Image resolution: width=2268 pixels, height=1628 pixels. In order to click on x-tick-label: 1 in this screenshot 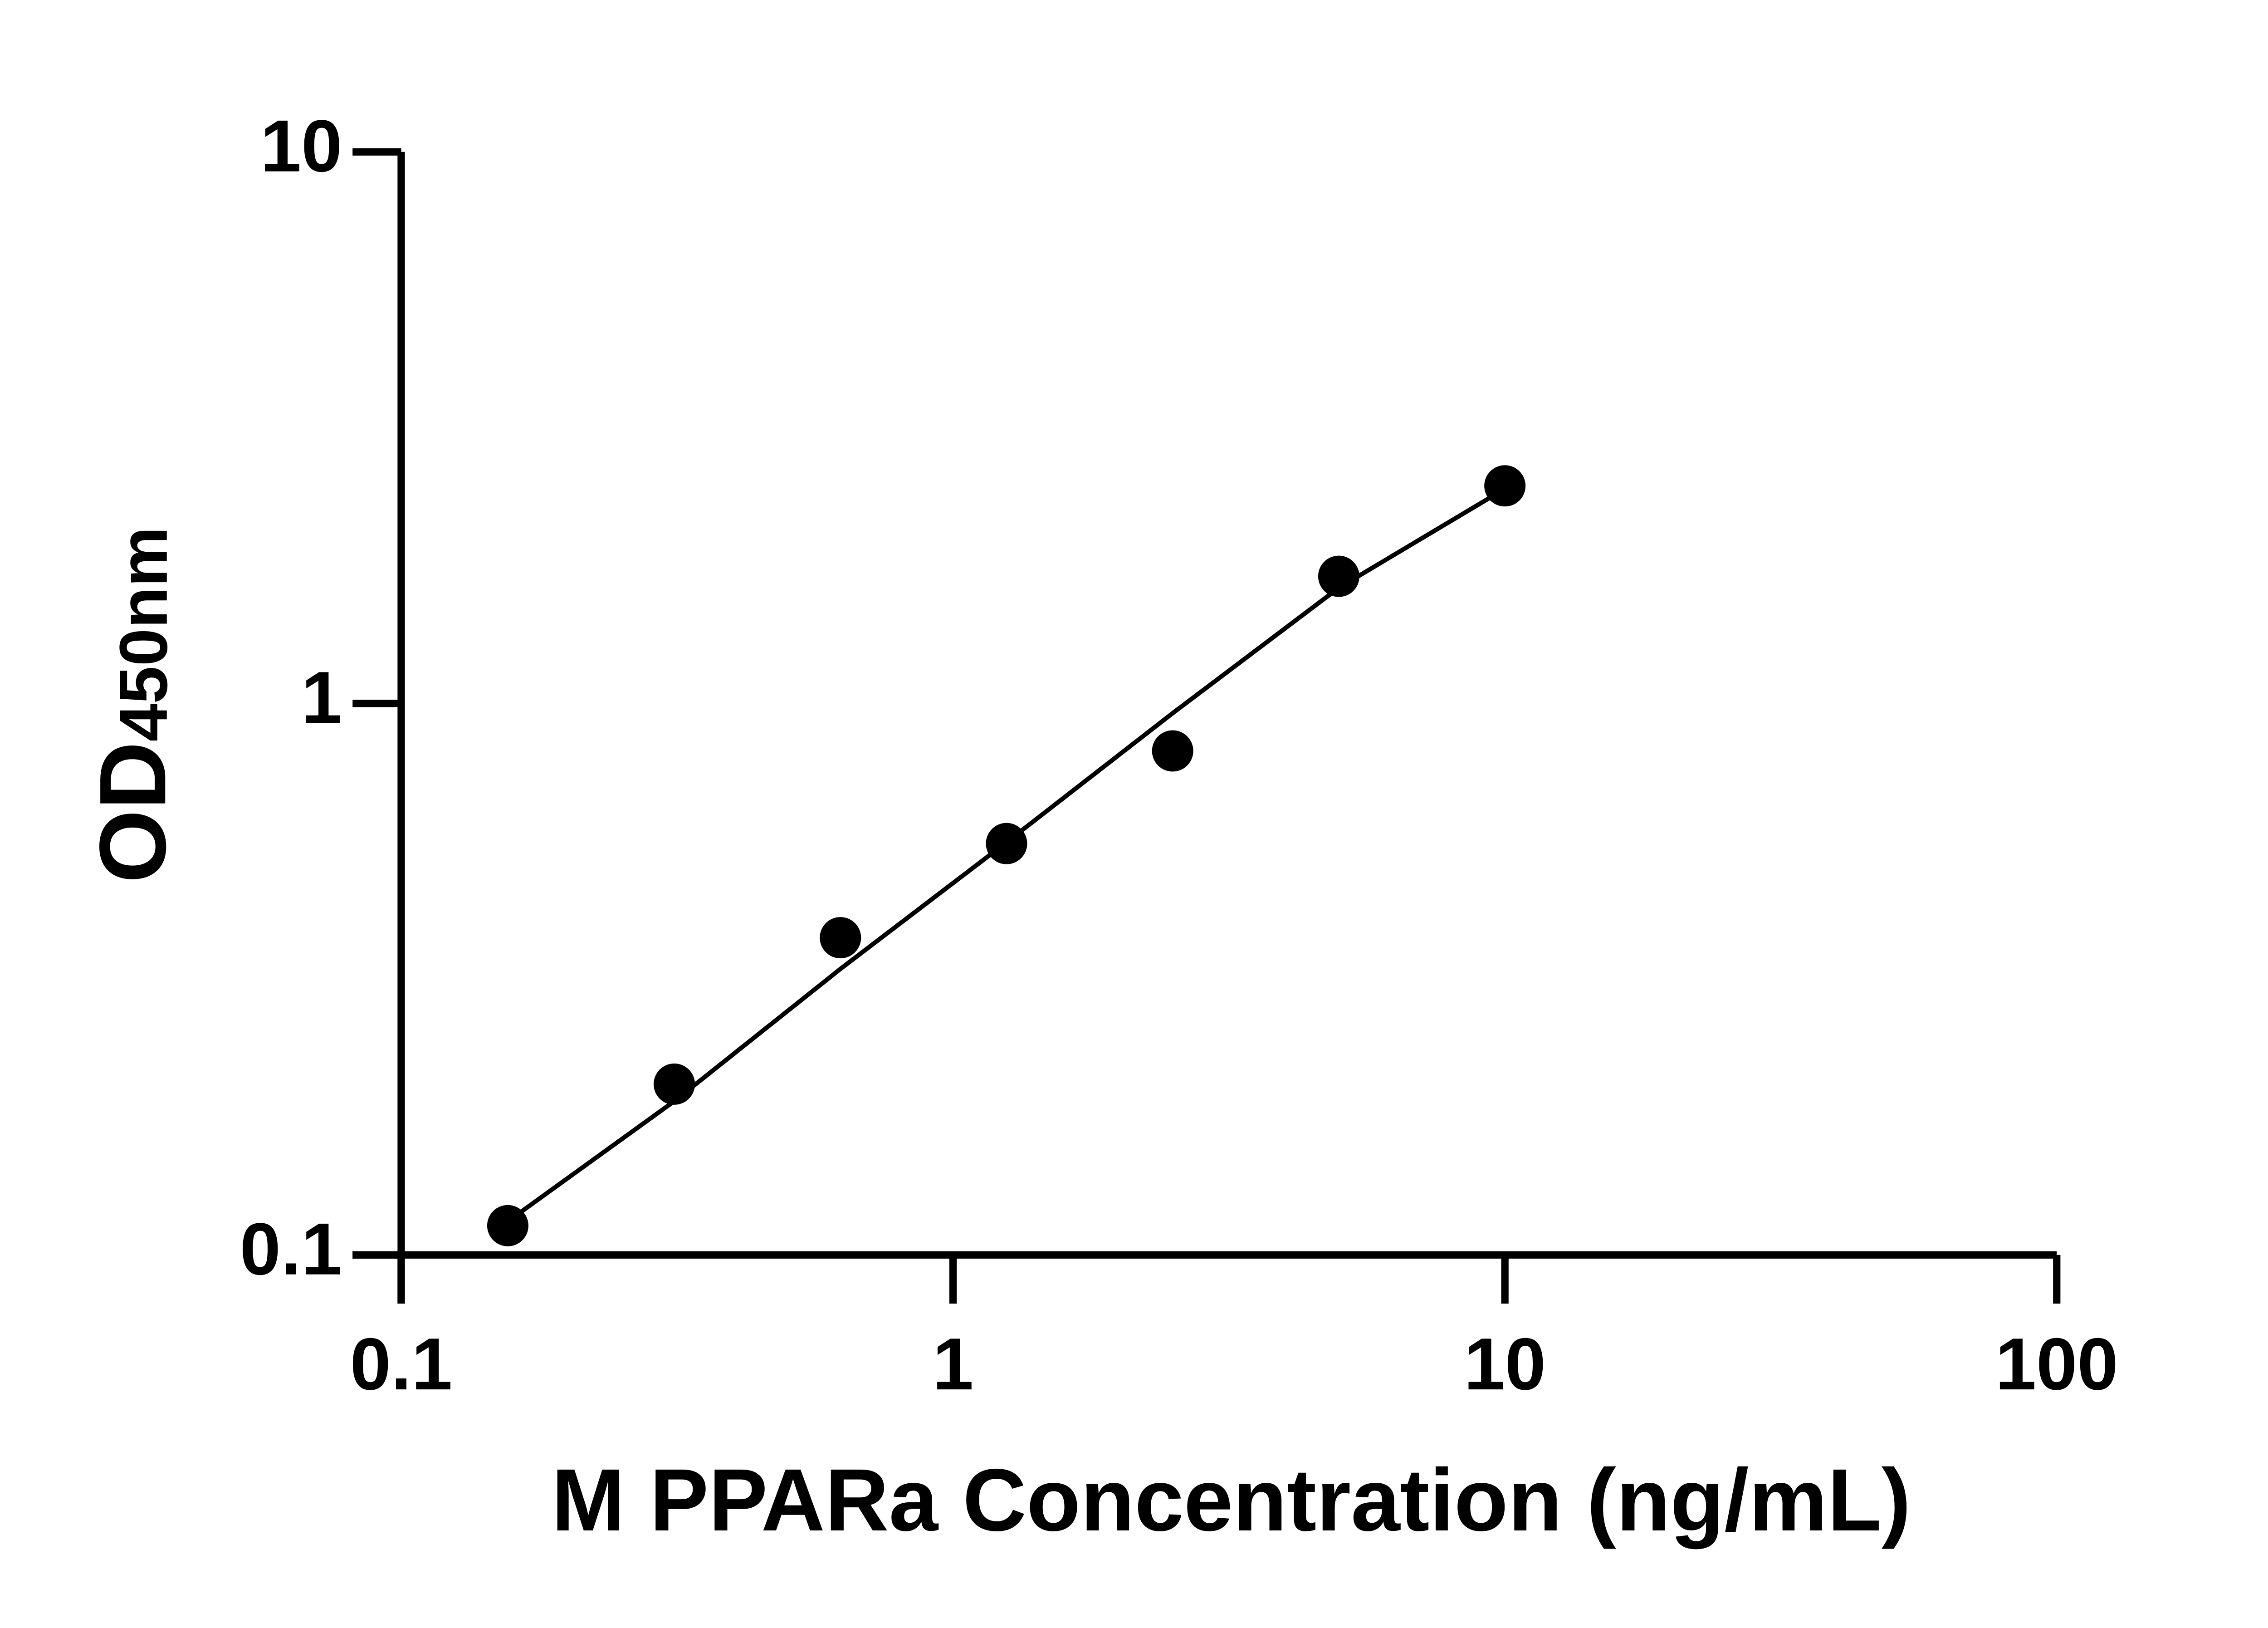, I will do `click(953, 1364)`.